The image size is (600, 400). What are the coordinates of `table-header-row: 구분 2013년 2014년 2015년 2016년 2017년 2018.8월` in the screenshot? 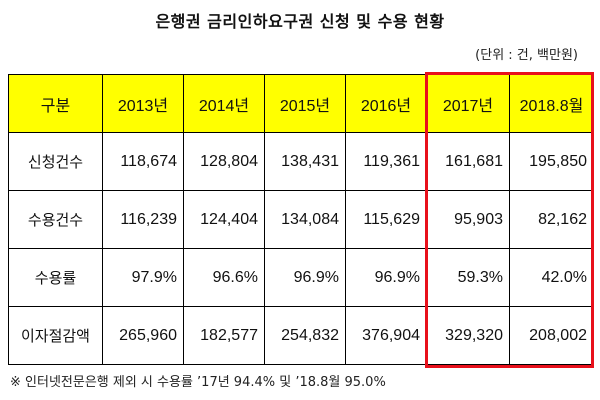 It's located at (301, 103).